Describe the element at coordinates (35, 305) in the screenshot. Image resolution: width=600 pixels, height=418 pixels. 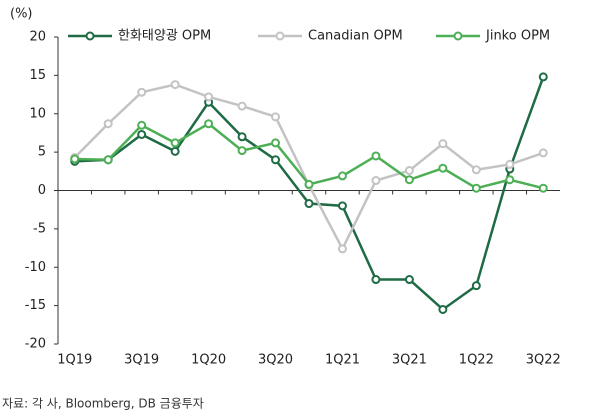
I see `y-tick-label: -15` at that location.